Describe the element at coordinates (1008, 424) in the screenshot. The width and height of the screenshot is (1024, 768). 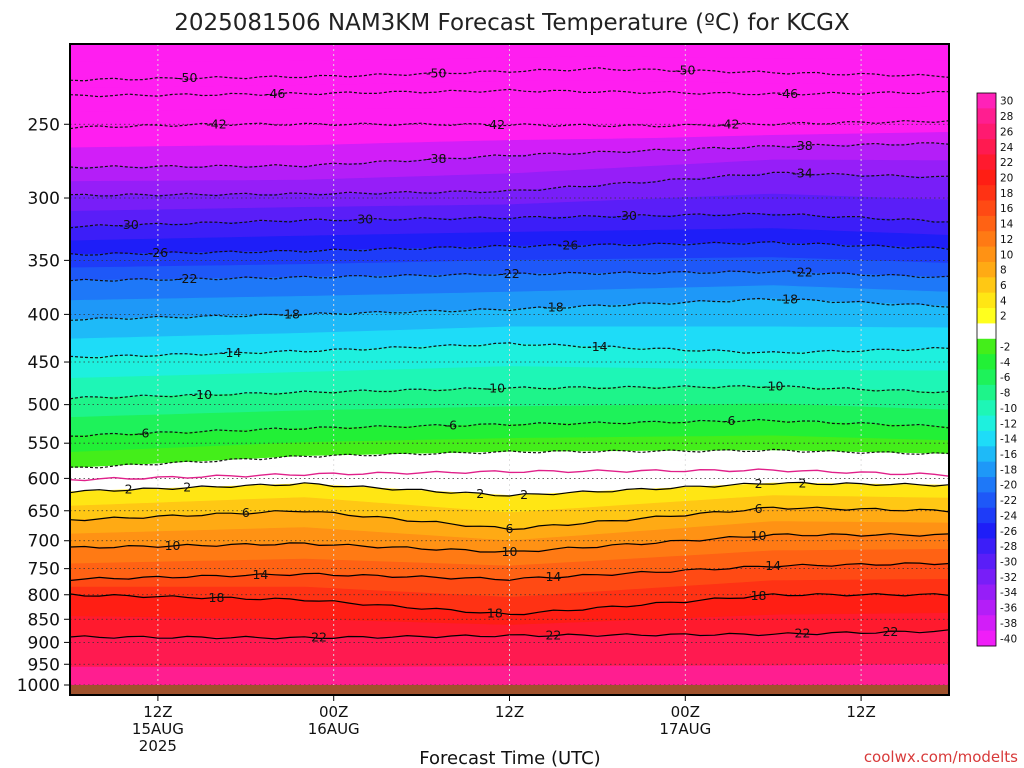
I see `legend-label: -12` at that location.